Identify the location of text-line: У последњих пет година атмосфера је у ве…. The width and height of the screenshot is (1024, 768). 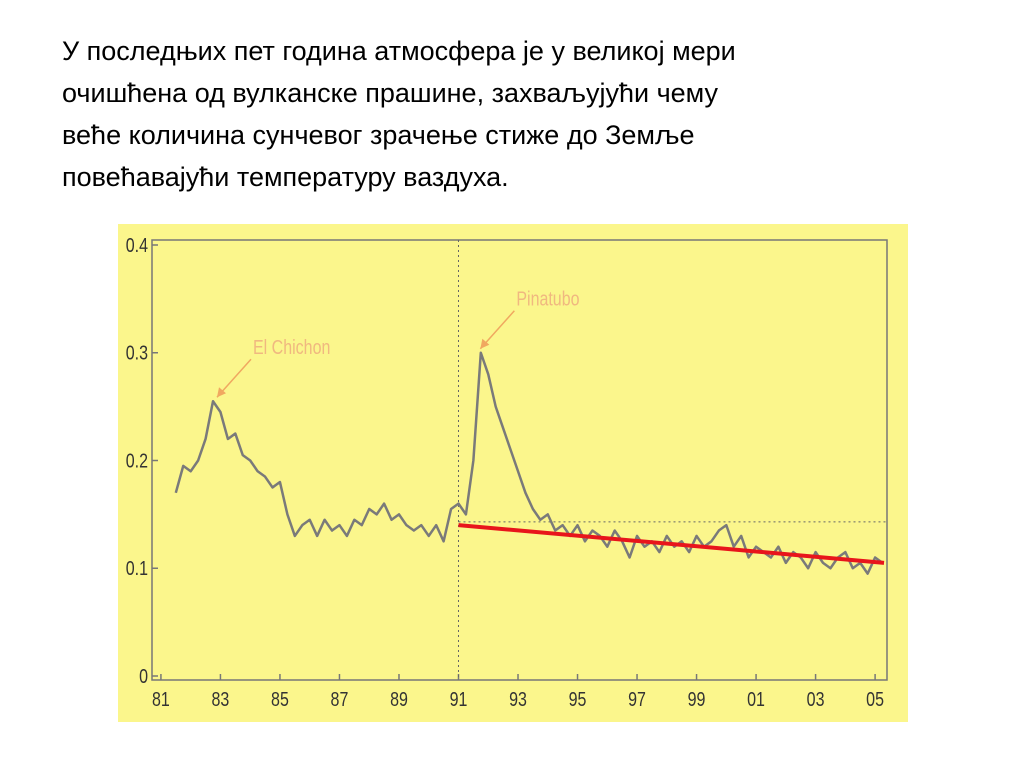
(399, 51).